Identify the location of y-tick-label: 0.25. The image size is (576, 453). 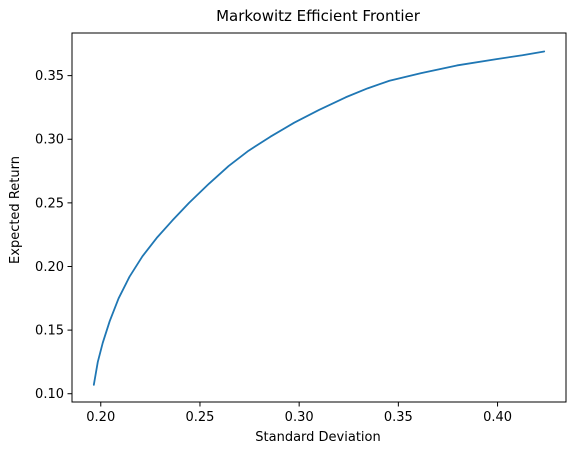
(49, 203).